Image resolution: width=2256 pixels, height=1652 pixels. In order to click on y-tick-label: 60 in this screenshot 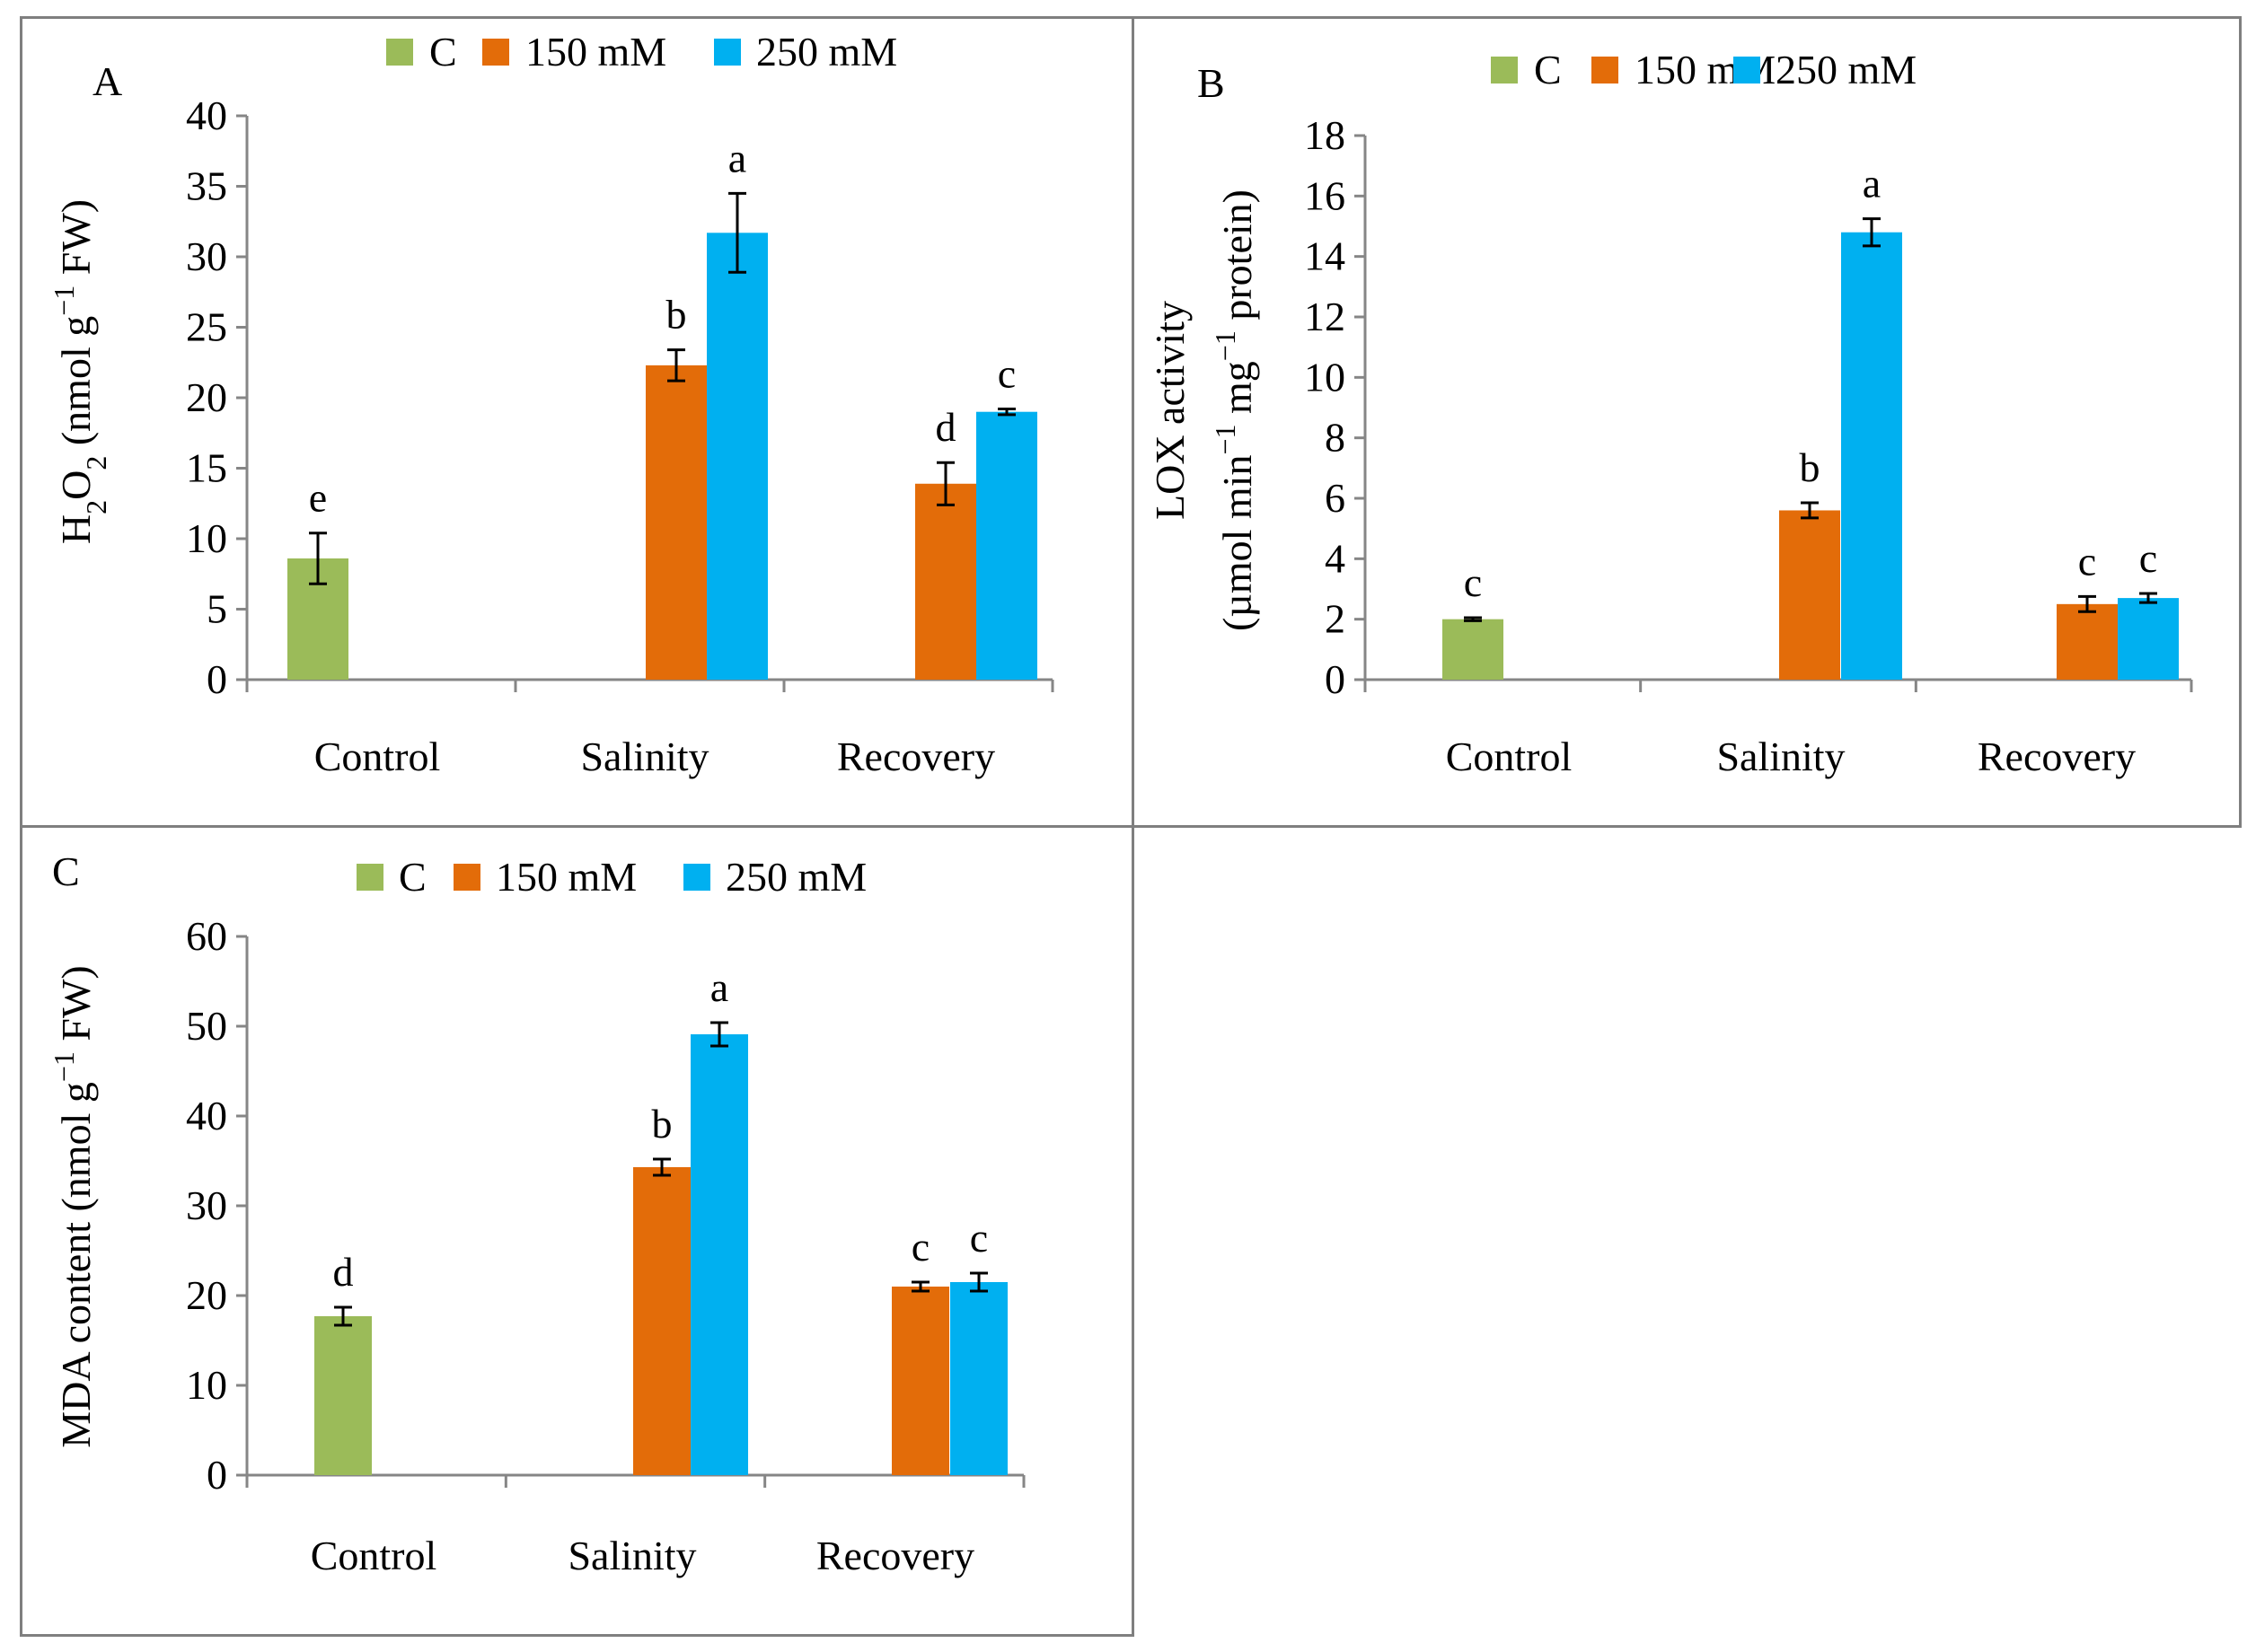, I will do `click(206, 936)`.